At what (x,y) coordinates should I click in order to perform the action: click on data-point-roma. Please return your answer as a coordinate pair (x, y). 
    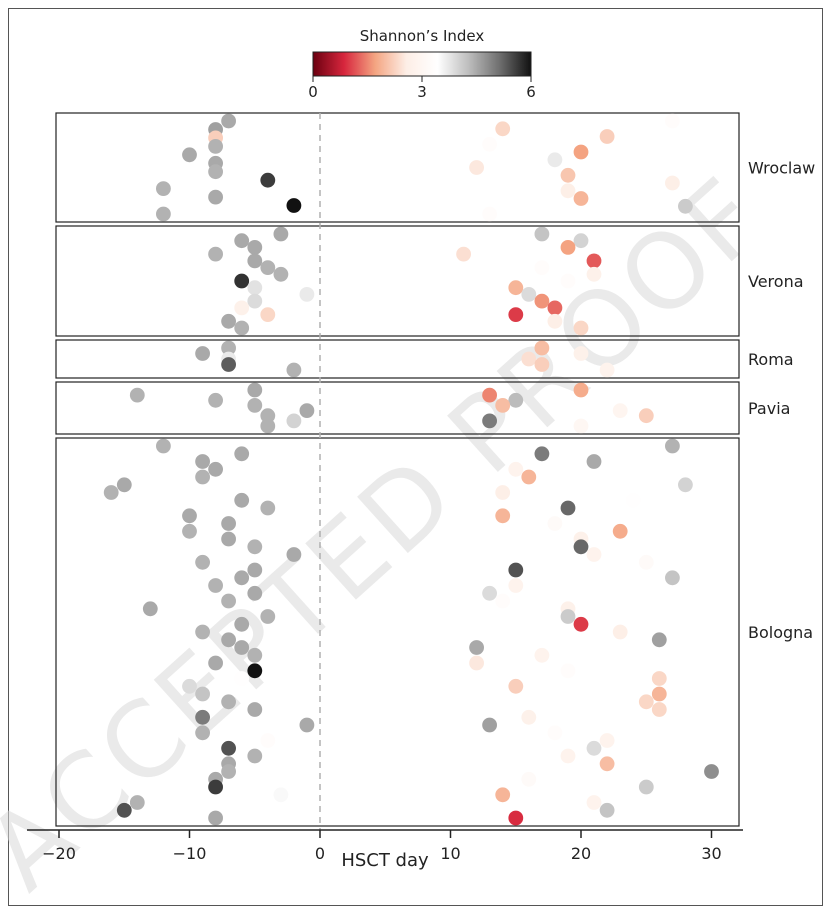
    Looking at the image, I should click on (542, 364).